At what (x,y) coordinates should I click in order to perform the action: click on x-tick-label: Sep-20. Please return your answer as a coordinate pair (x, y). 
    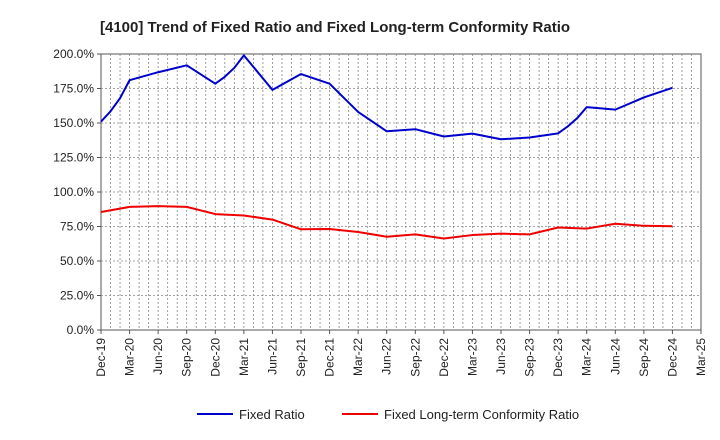
    Looking at the image, I should click on (187, 357).